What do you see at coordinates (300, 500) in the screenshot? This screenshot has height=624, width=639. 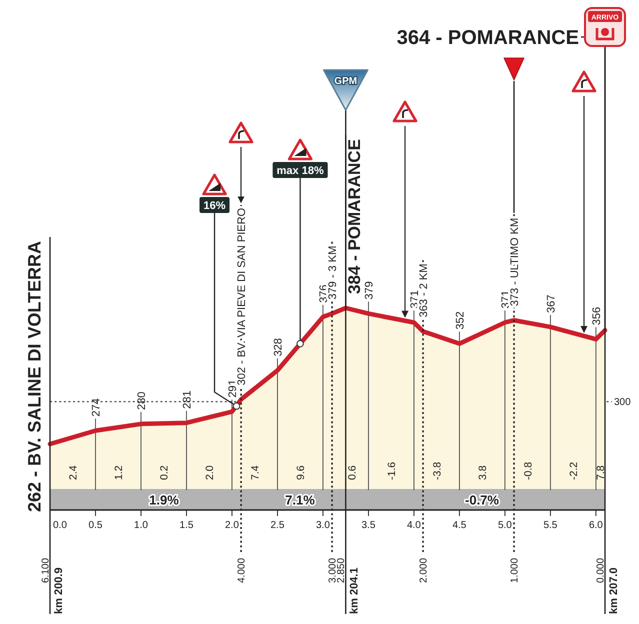 I see `annotation: 7.1%` at bounding box center [300, 500].